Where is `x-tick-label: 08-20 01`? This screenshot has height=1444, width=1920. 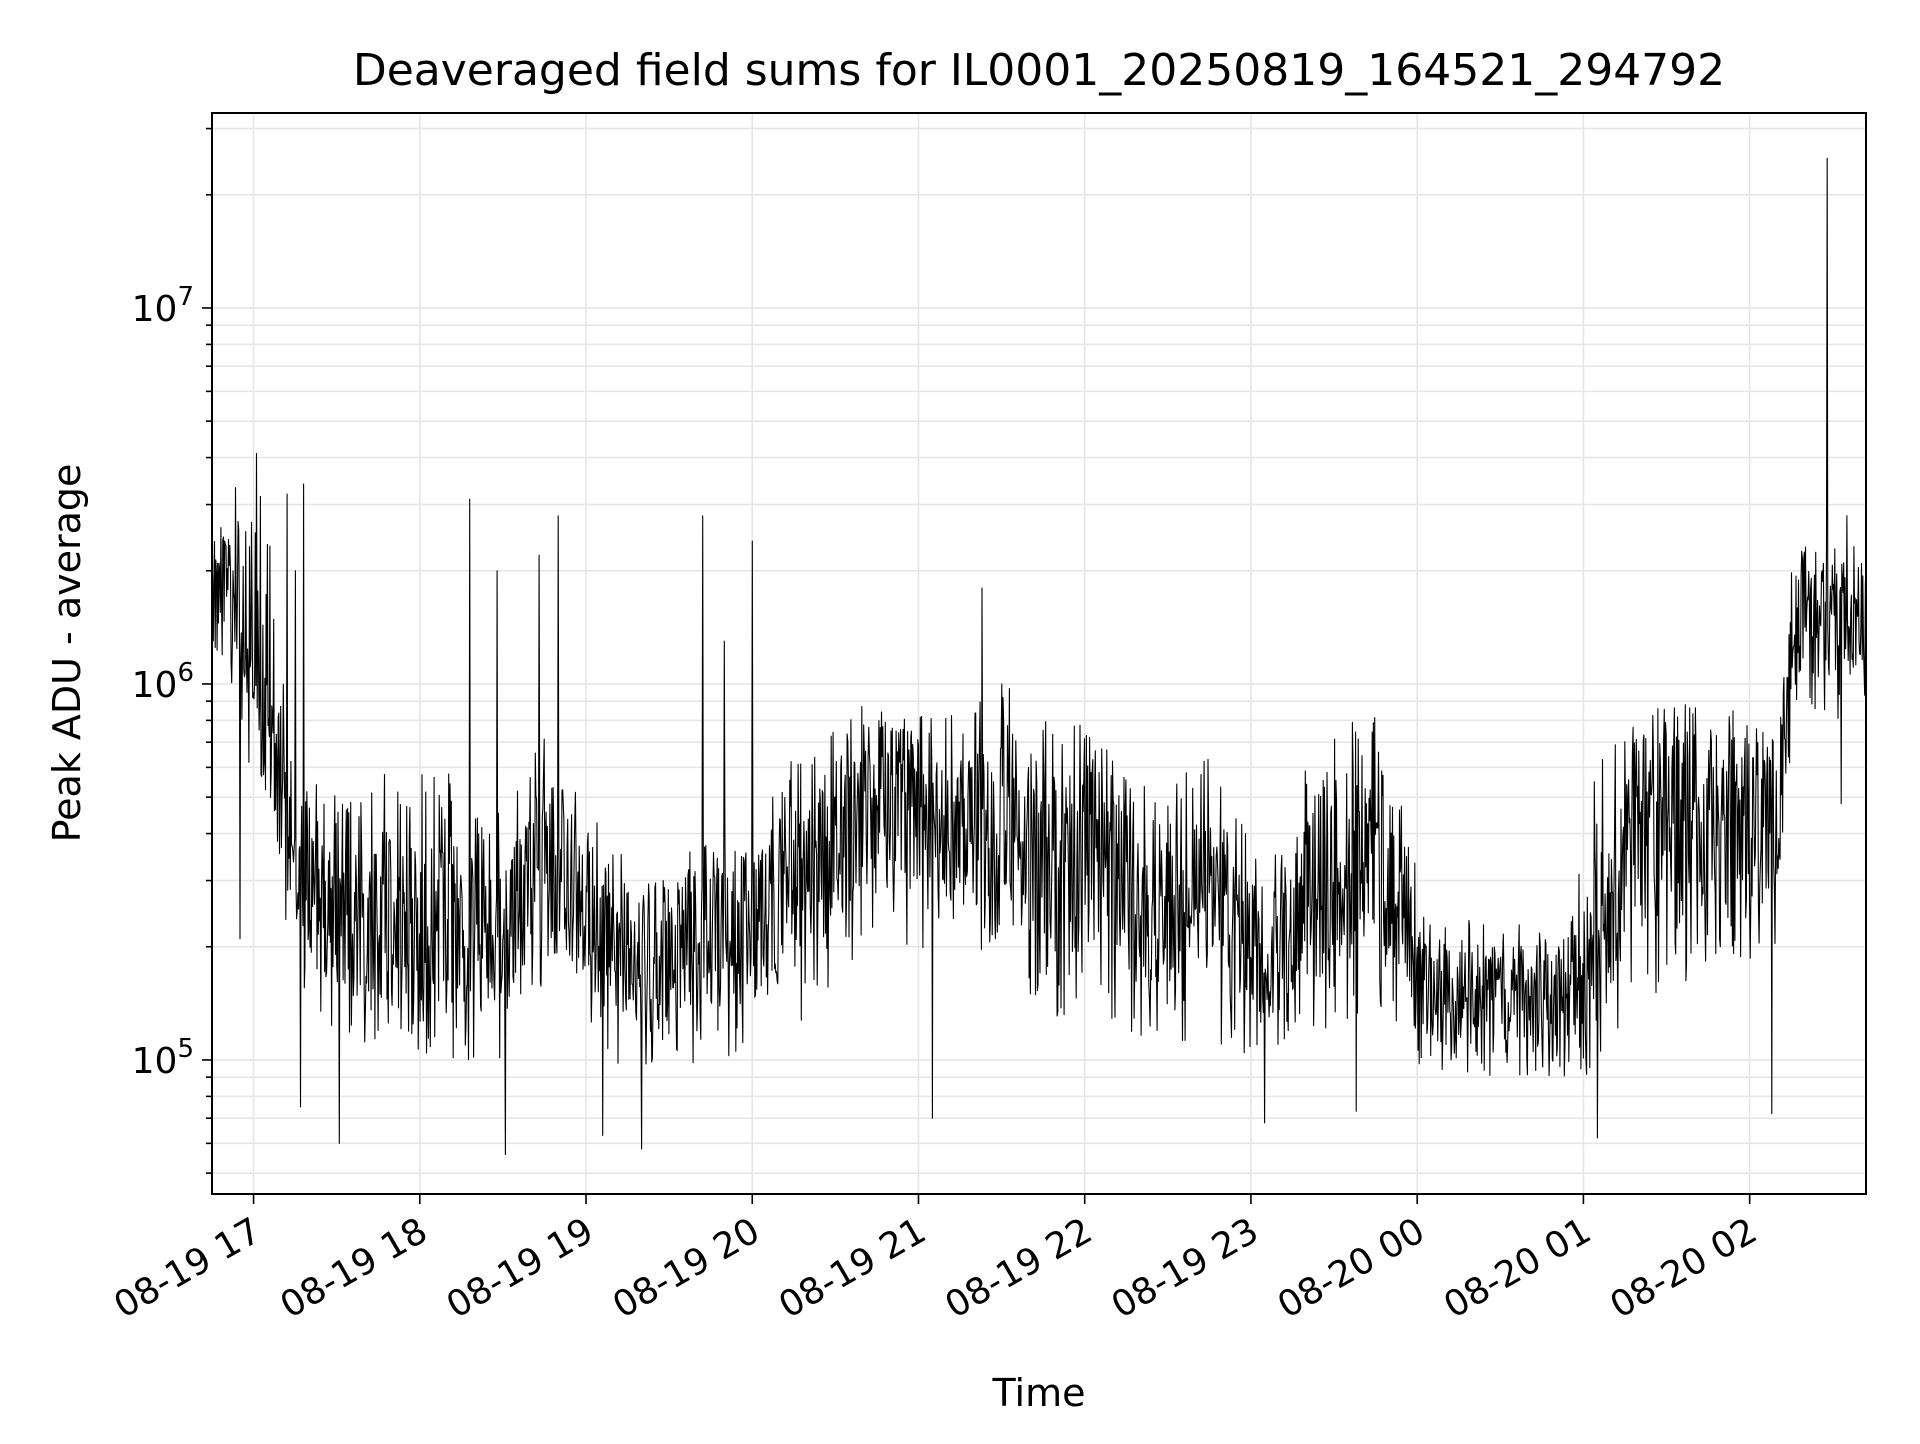 x-tick-label: 08-20 01 is located at coordinates (1517, 1268).